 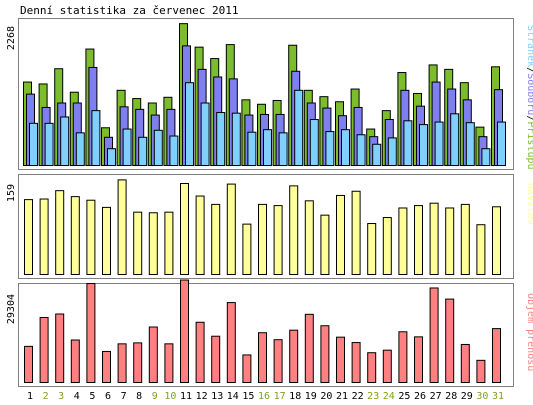 What do you see at coordinates (248, 396) in the screenshot?
I see `x-tick-label-15: 15` at bounding box center [248, 396].